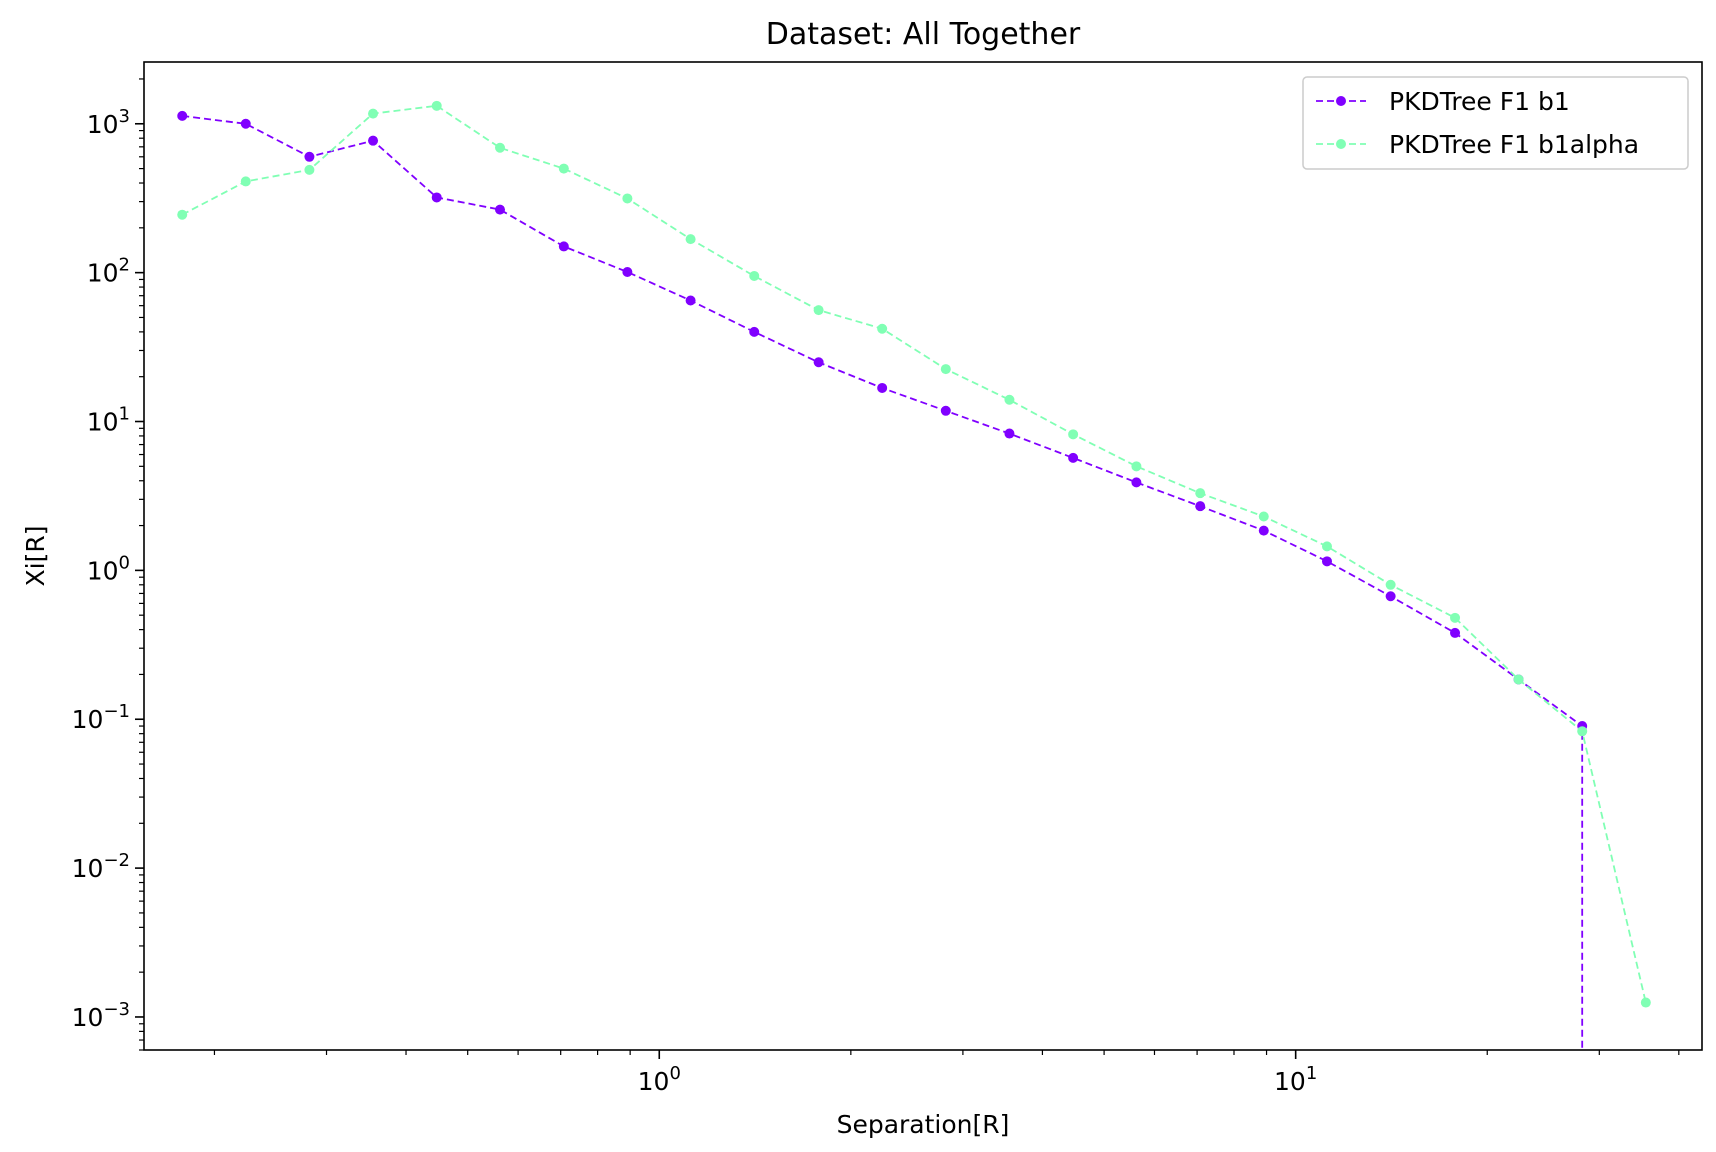  I want to click on y-tick-label: 10⁻¹, so click(101, 717).